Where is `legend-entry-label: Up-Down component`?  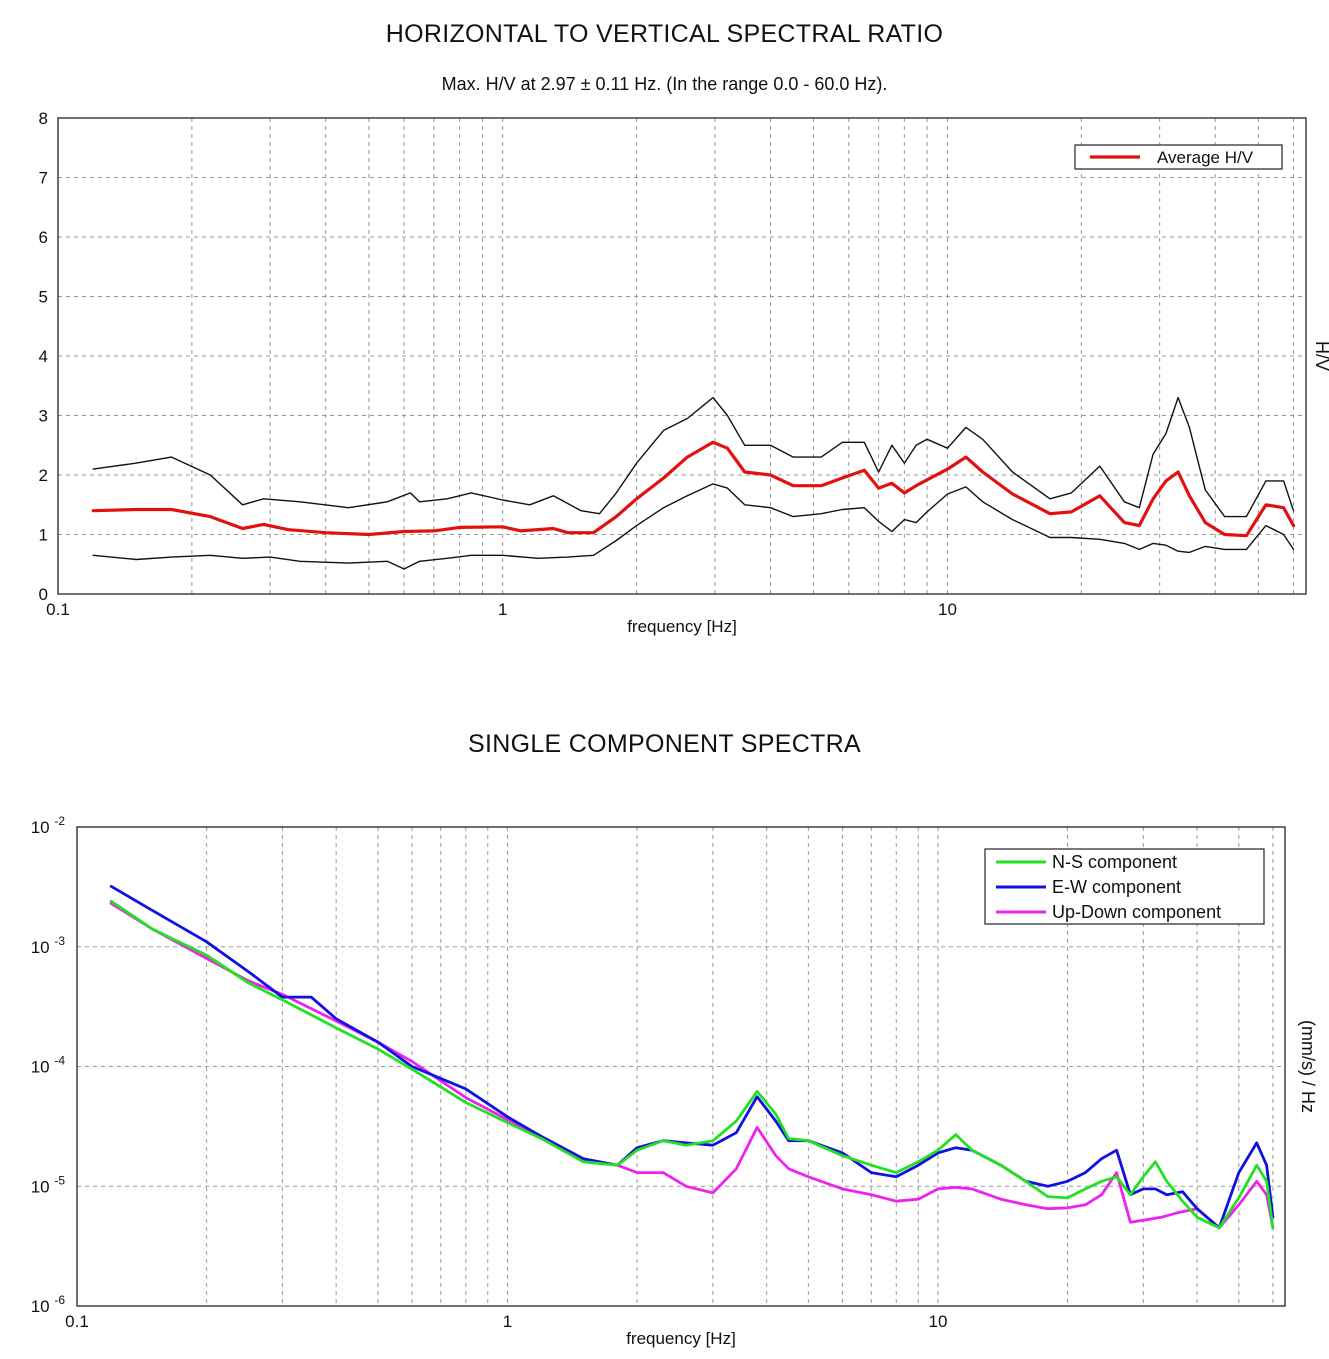
legend-entry-label: Up-Down component is located at coordinates (1136, 912).